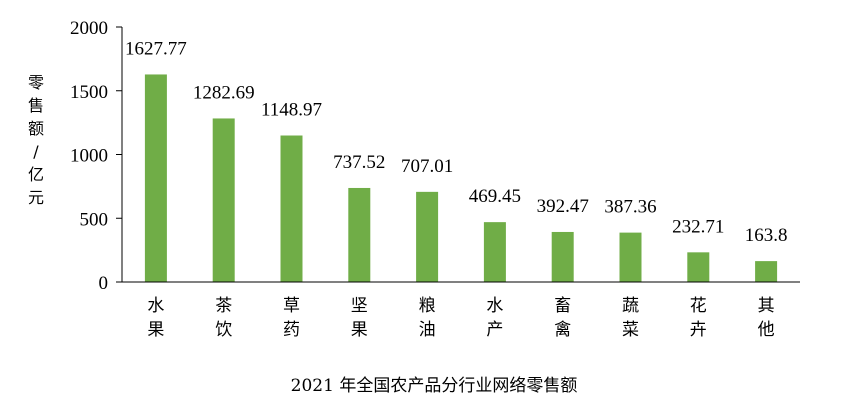  What do you see at coordinates (698, 318) in the screenshot?
I see `category-label: 花卉` at bounding box center [698, 318].